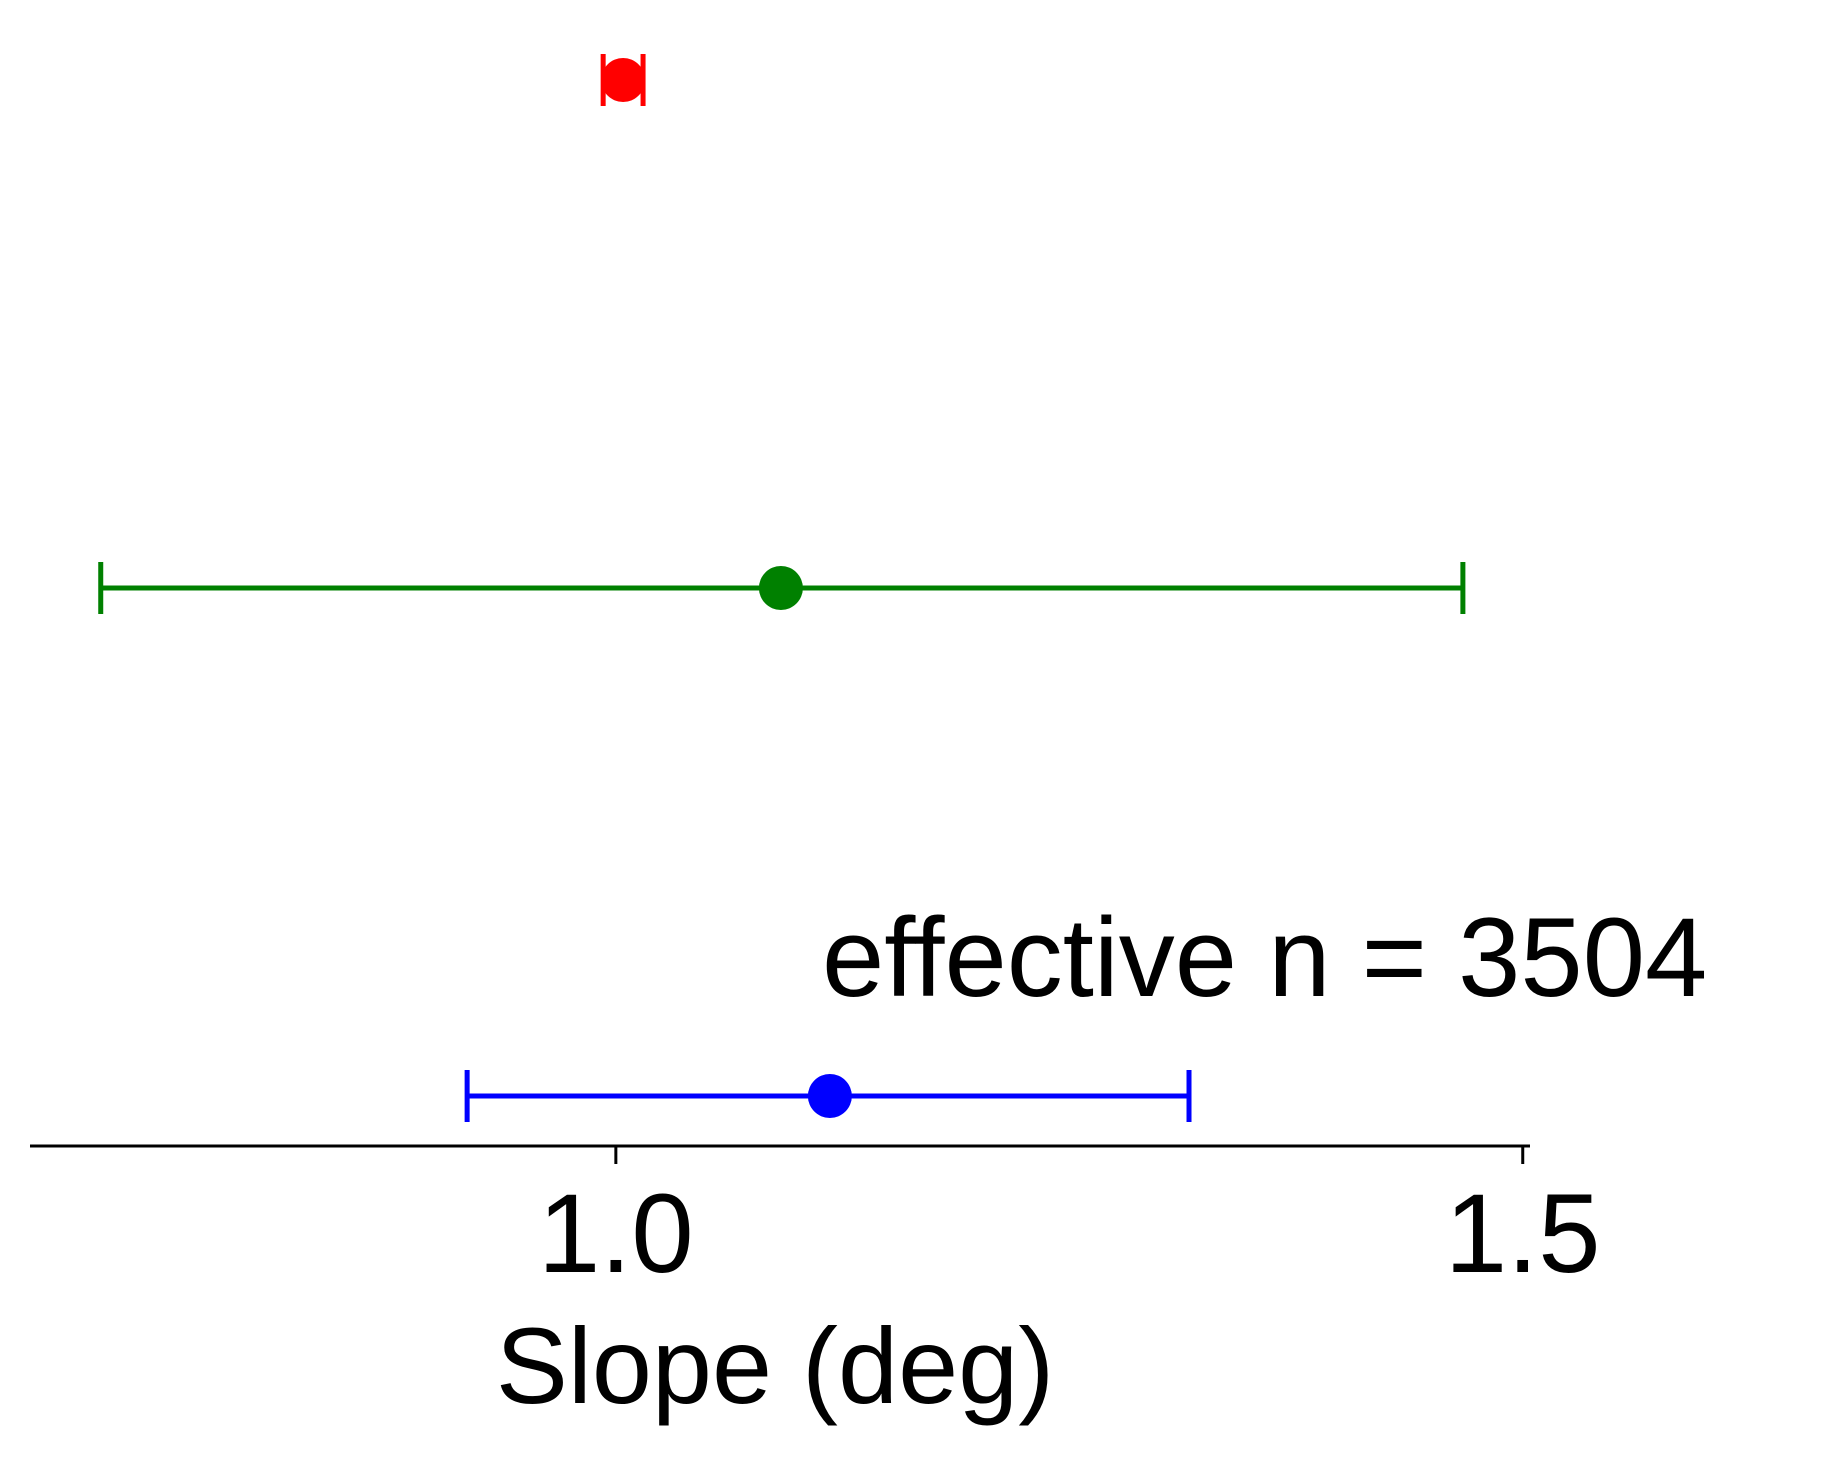 The height and width of the screenshot is (1463, 1840). I want to click on x-axis-label: Slope (deg), so click(775, 1365).